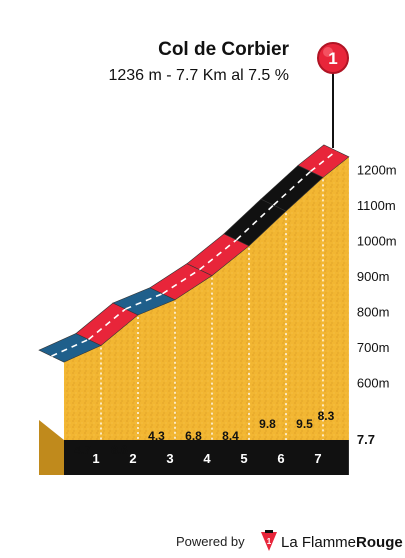 The image size is (405, 558). Describe the element at coordinates (267, 424) in the screenshot. I see `gradient-label: 9.8` at that location.